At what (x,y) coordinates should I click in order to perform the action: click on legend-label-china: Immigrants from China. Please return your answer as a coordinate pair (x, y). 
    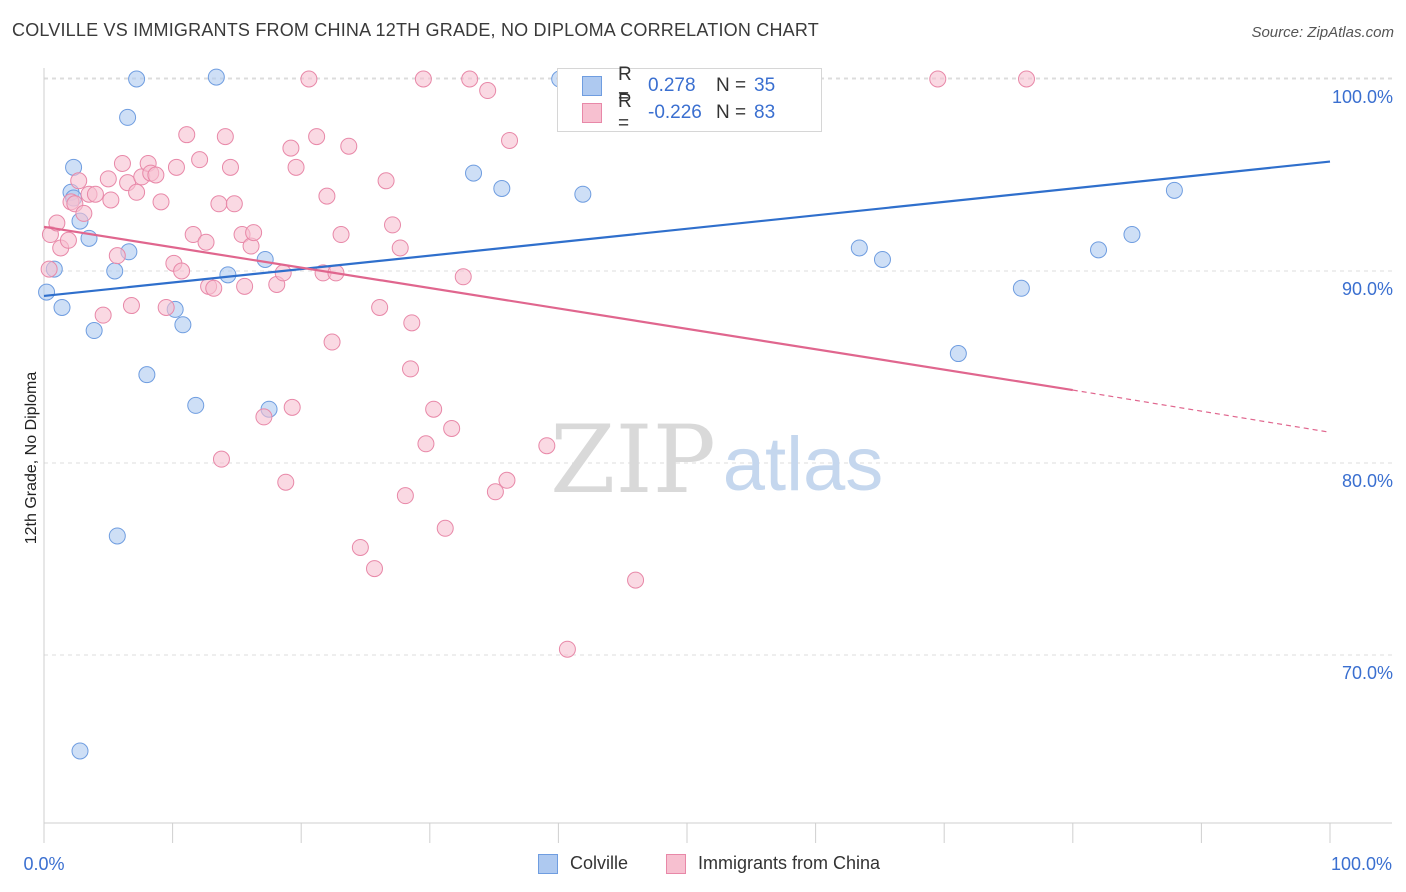
    Looking at the image, I should click on (789, 863).